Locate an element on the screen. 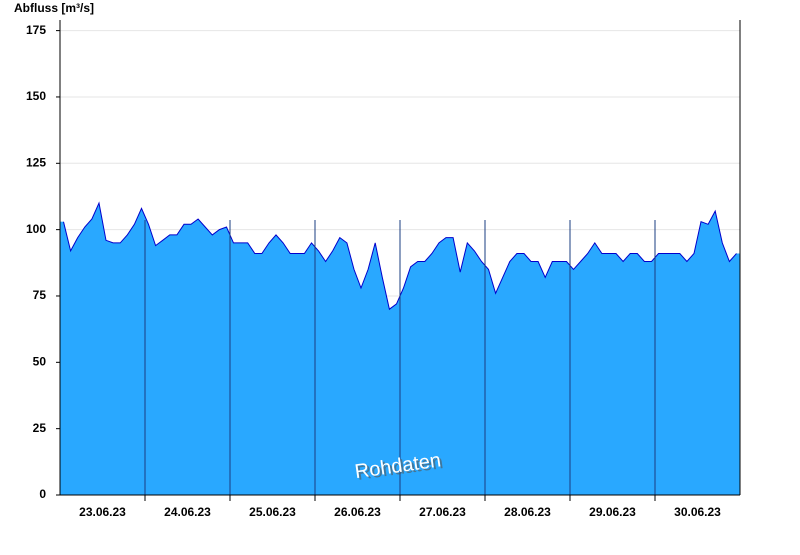  y-tick-label: 25 is located at coordinates (40, 428).